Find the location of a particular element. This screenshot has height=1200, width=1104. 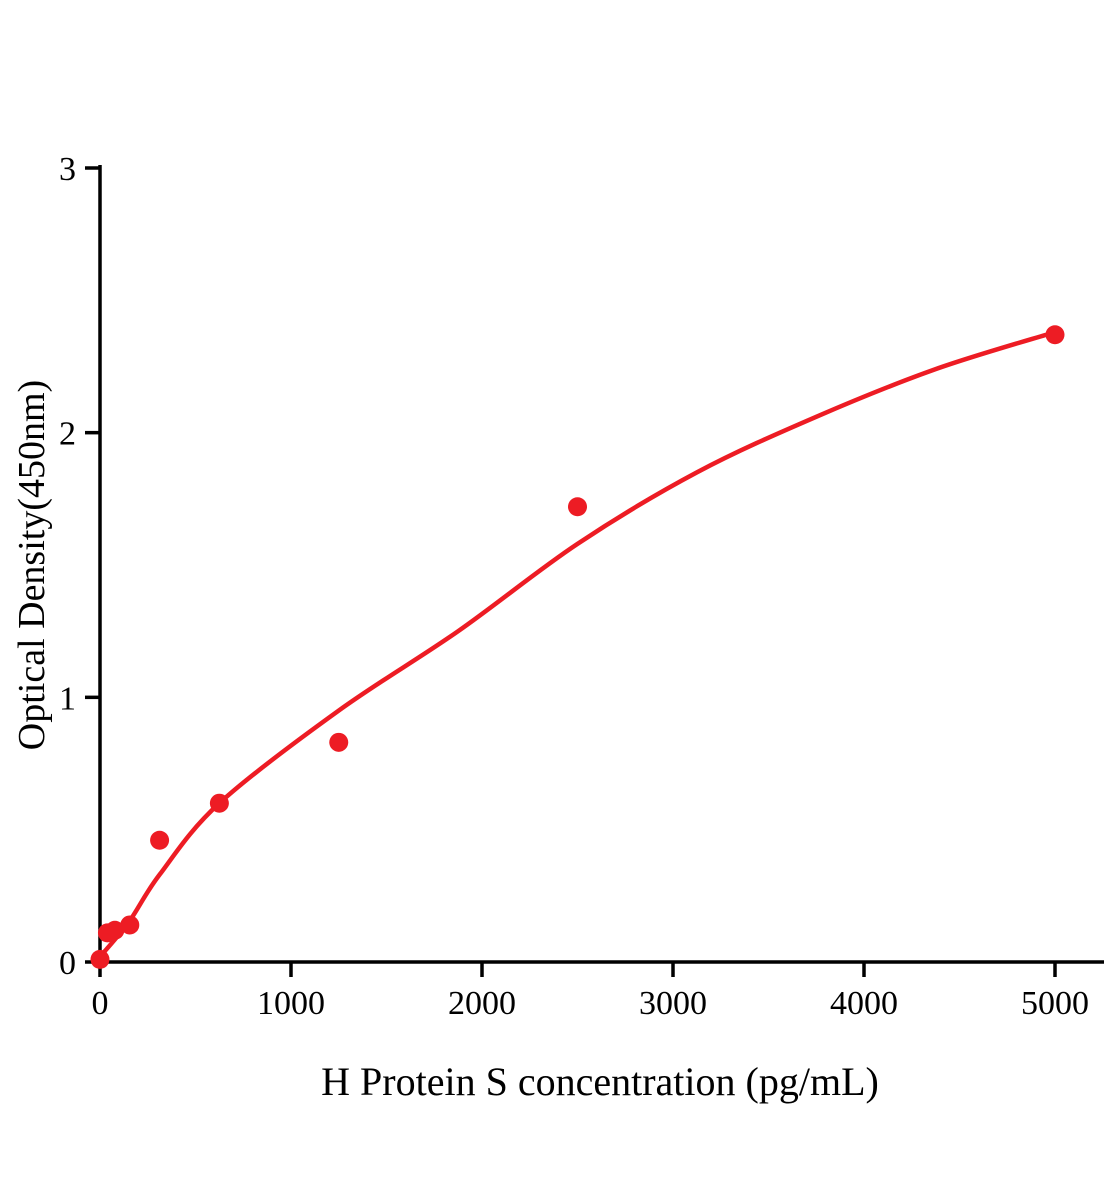

x-tick-label: 5000 is located at coordinates (1055, 1003).